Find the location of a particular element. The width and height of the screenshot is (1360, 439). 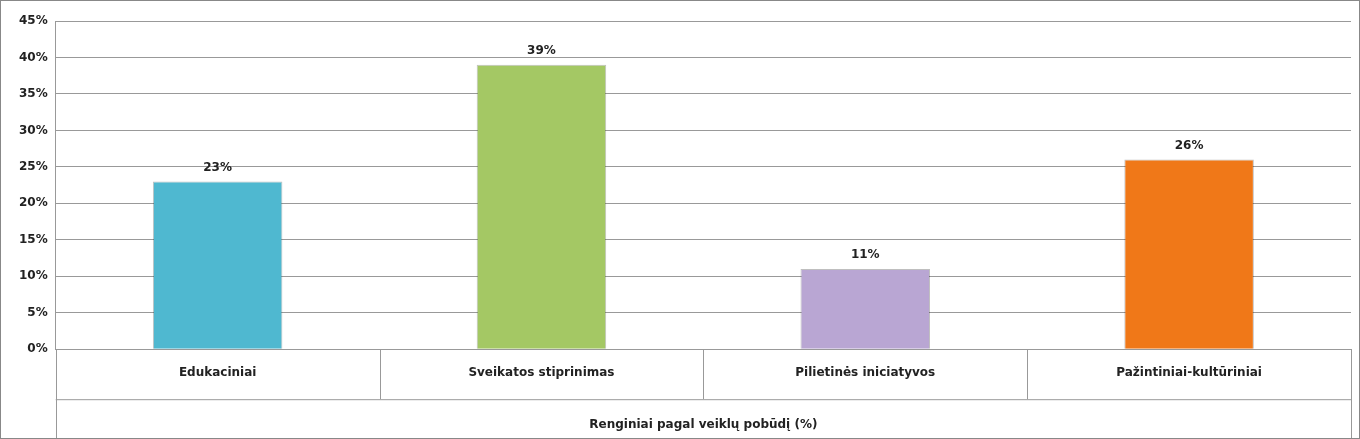

y-tick-label: 30% is located at coordinates (33, 129).